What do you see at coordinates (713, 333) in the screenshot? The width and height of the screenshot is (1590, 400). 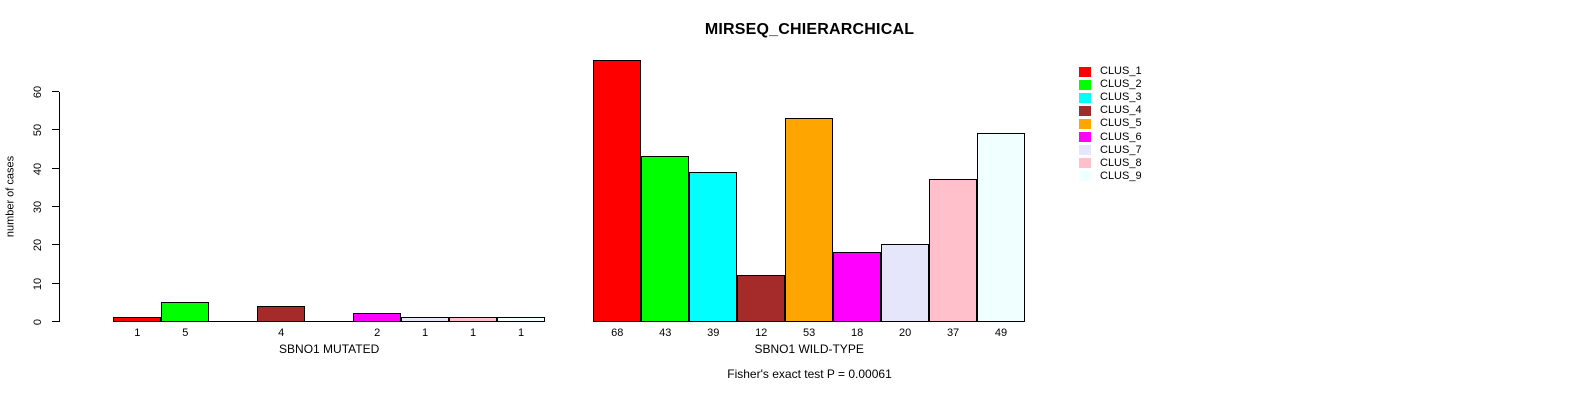 I see `bar-value-label: 39` at bounding box center [713, 333].